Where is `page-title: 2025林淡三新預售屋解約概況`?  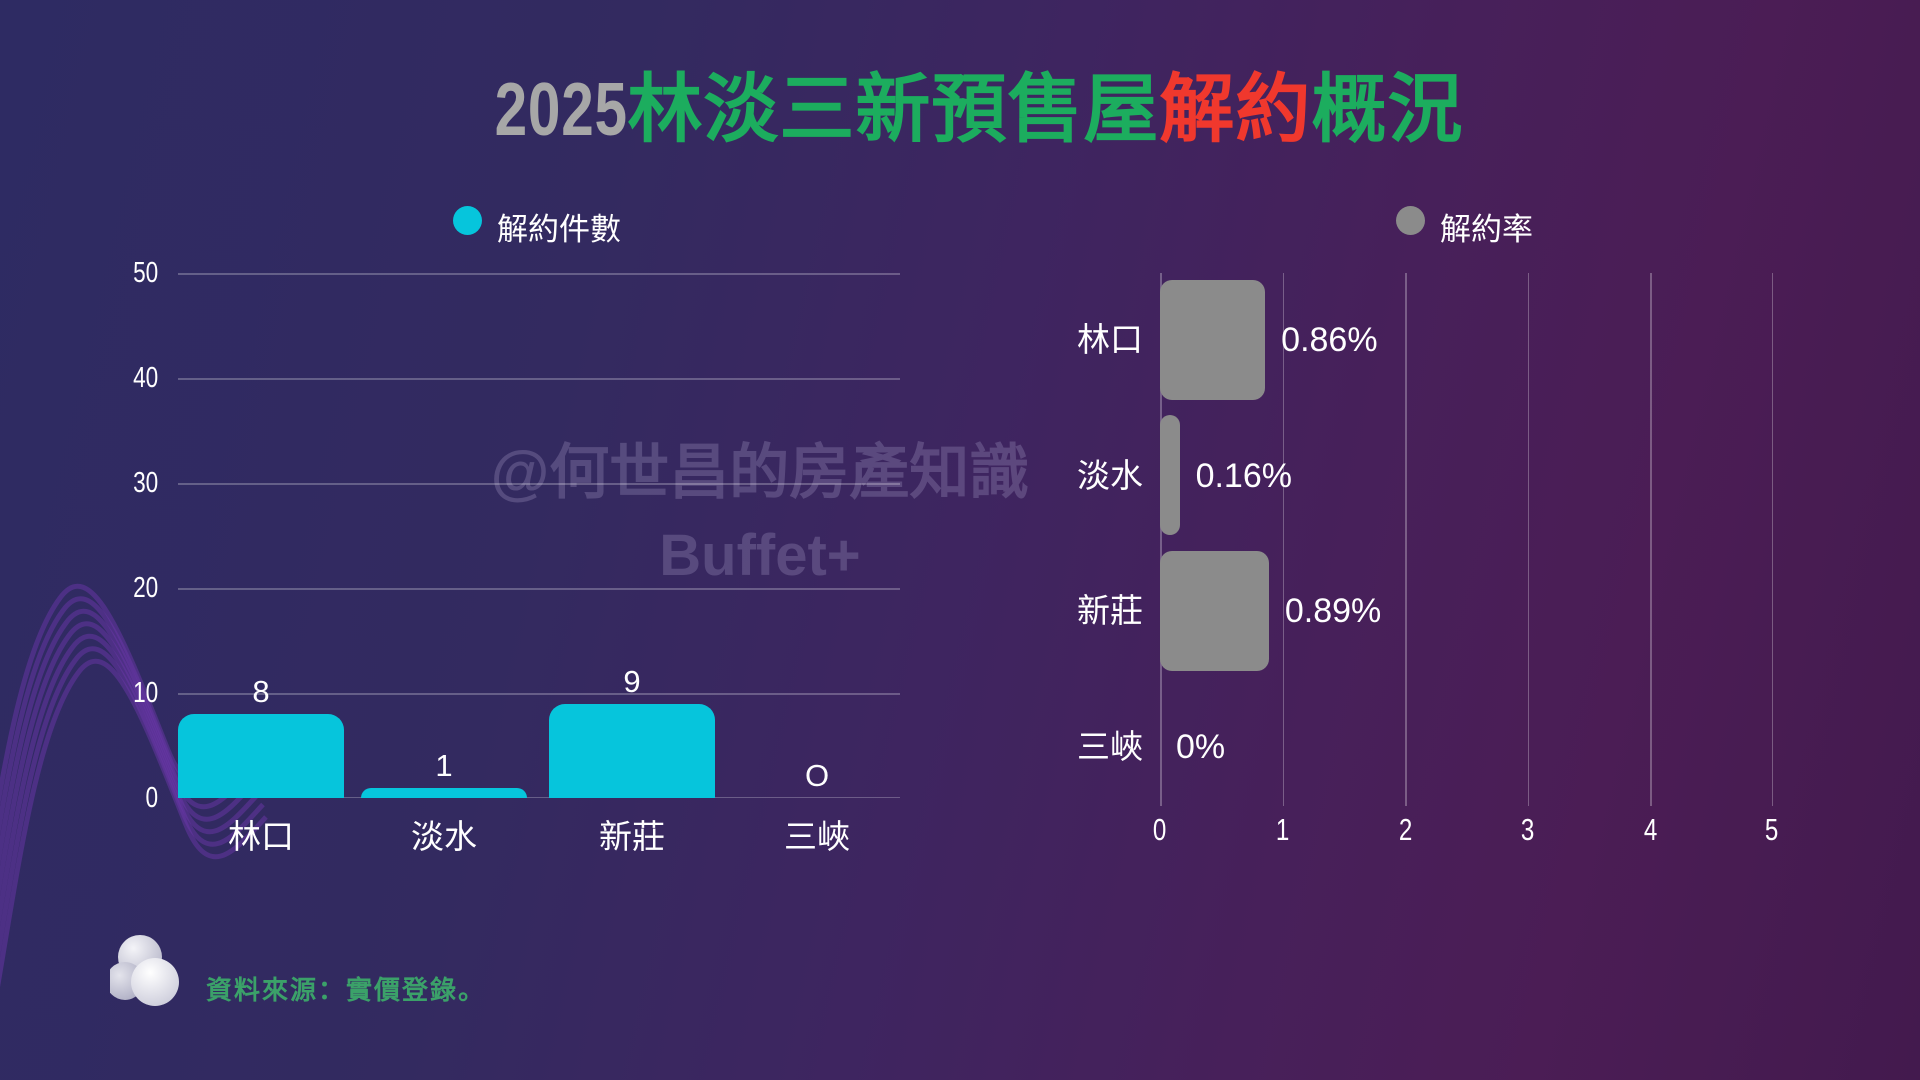 page-title: 2025林淡三新預售屋解約概況 is located at coordinates (960, 102).